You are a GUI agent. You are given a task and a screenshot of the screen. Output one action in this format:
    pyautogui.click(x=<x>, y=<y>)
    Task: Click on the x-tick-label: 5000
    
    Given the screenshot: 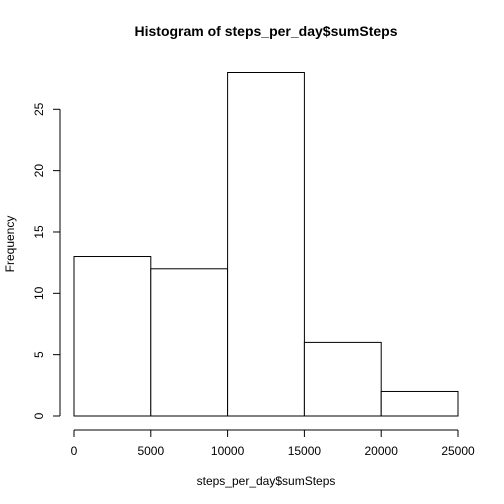 What is the action you would take?
    pyautogui.click(x=150, y=451)
    